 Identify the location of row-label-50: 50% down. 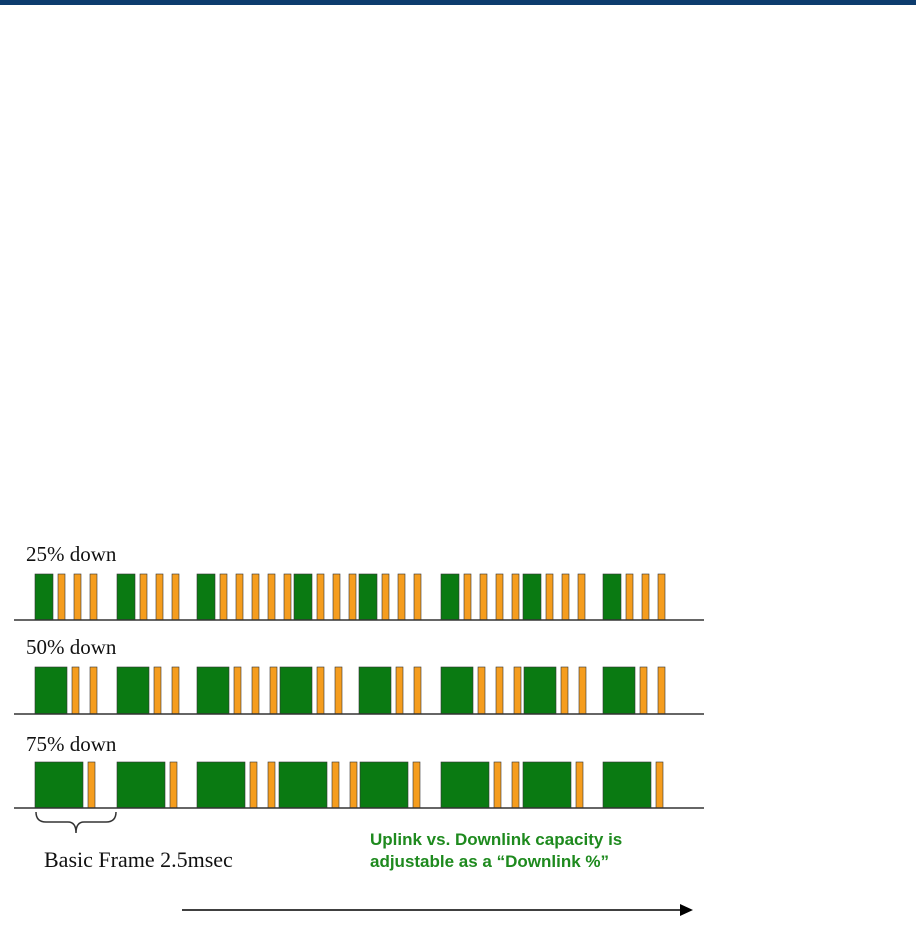
(71, 647).